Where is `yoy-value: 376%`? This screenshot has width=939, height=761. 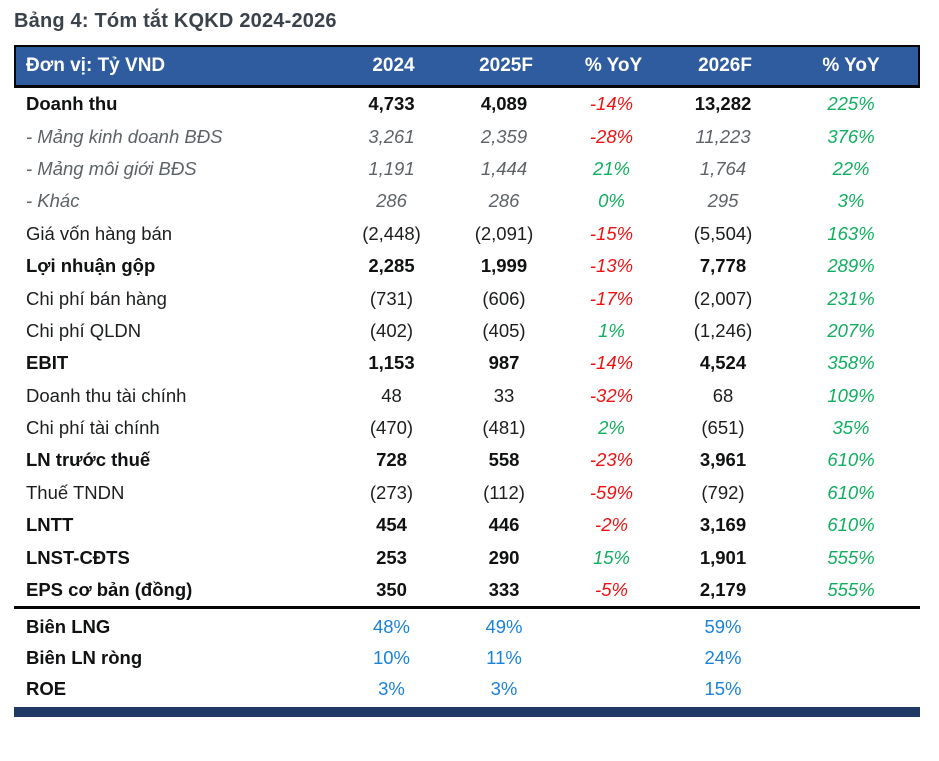 yoy-value: 376% is located at coordinates (851, 136).